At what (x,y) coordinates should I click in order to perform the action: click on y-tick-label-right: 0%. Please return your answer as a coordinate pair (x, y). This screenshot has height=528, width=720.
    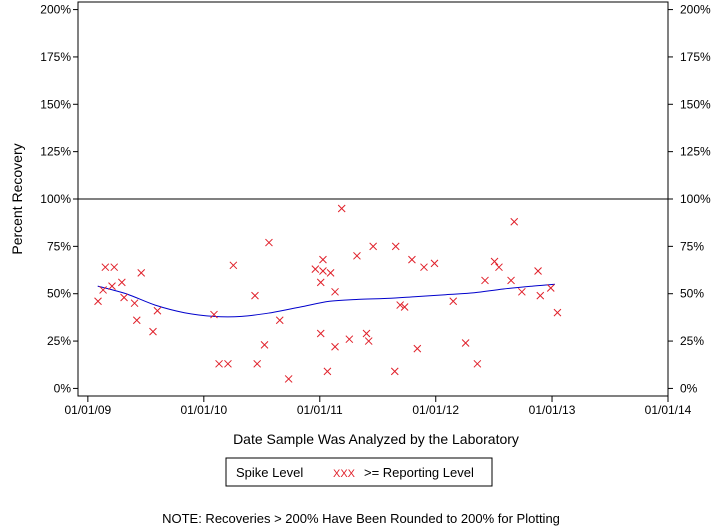
    Looking at the image, I should click on (689, 388).